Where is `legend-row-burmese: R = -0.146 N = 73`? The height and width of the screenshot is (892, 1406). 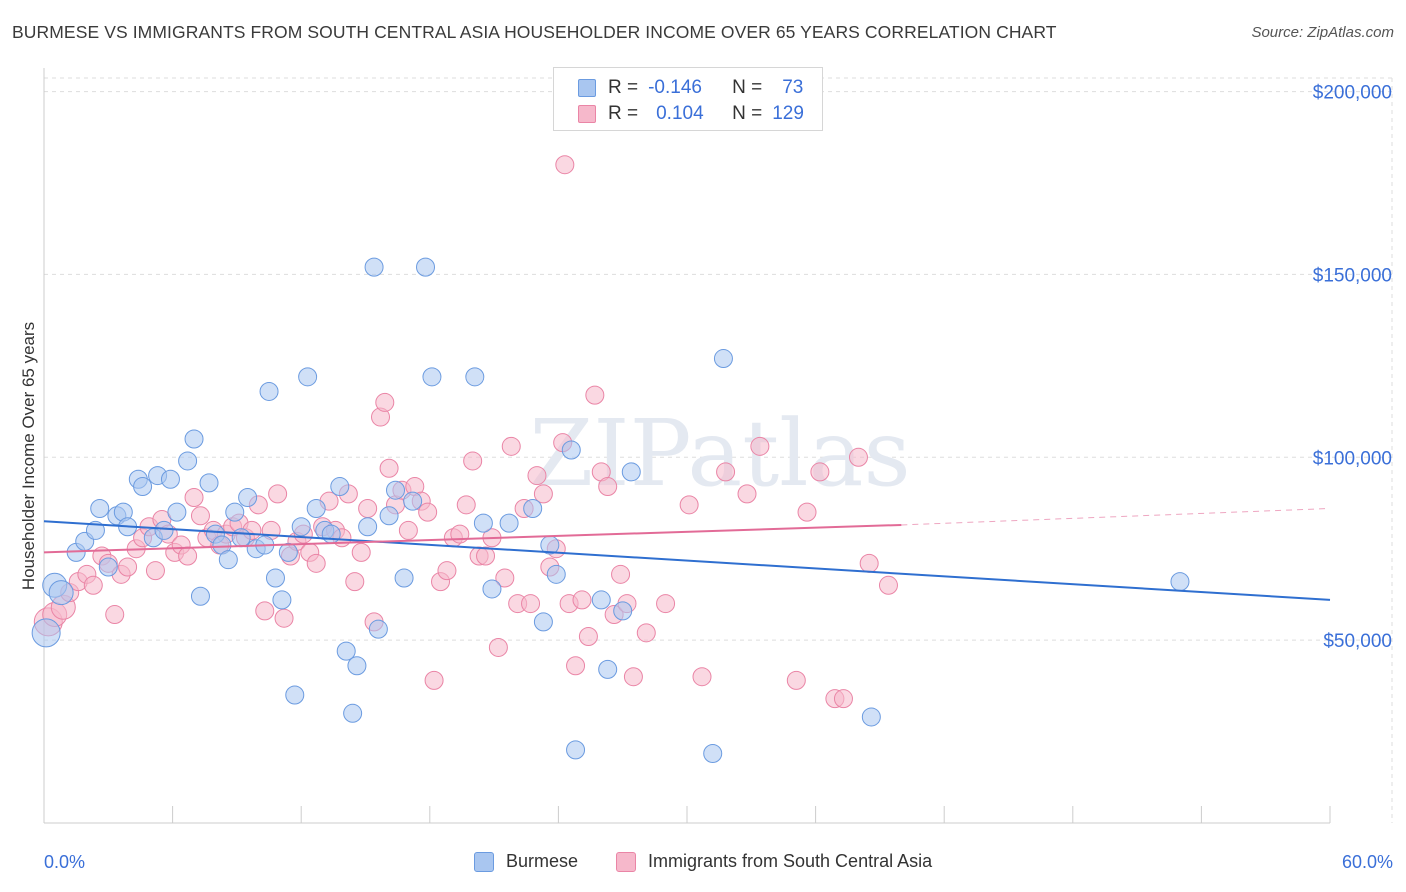 legend-row-burmese: R = -0.146 N = 73 is located at coordinates (690, 88).